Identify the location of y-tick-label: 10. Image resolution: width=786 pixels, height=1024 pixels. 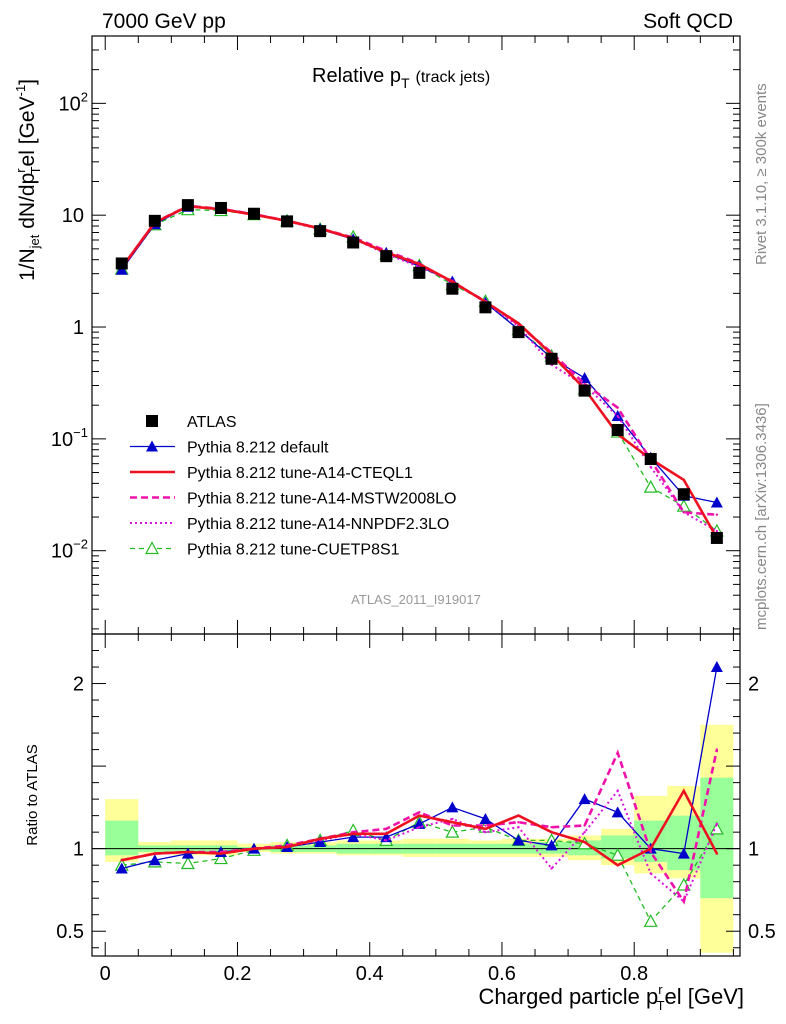
(73, 216).